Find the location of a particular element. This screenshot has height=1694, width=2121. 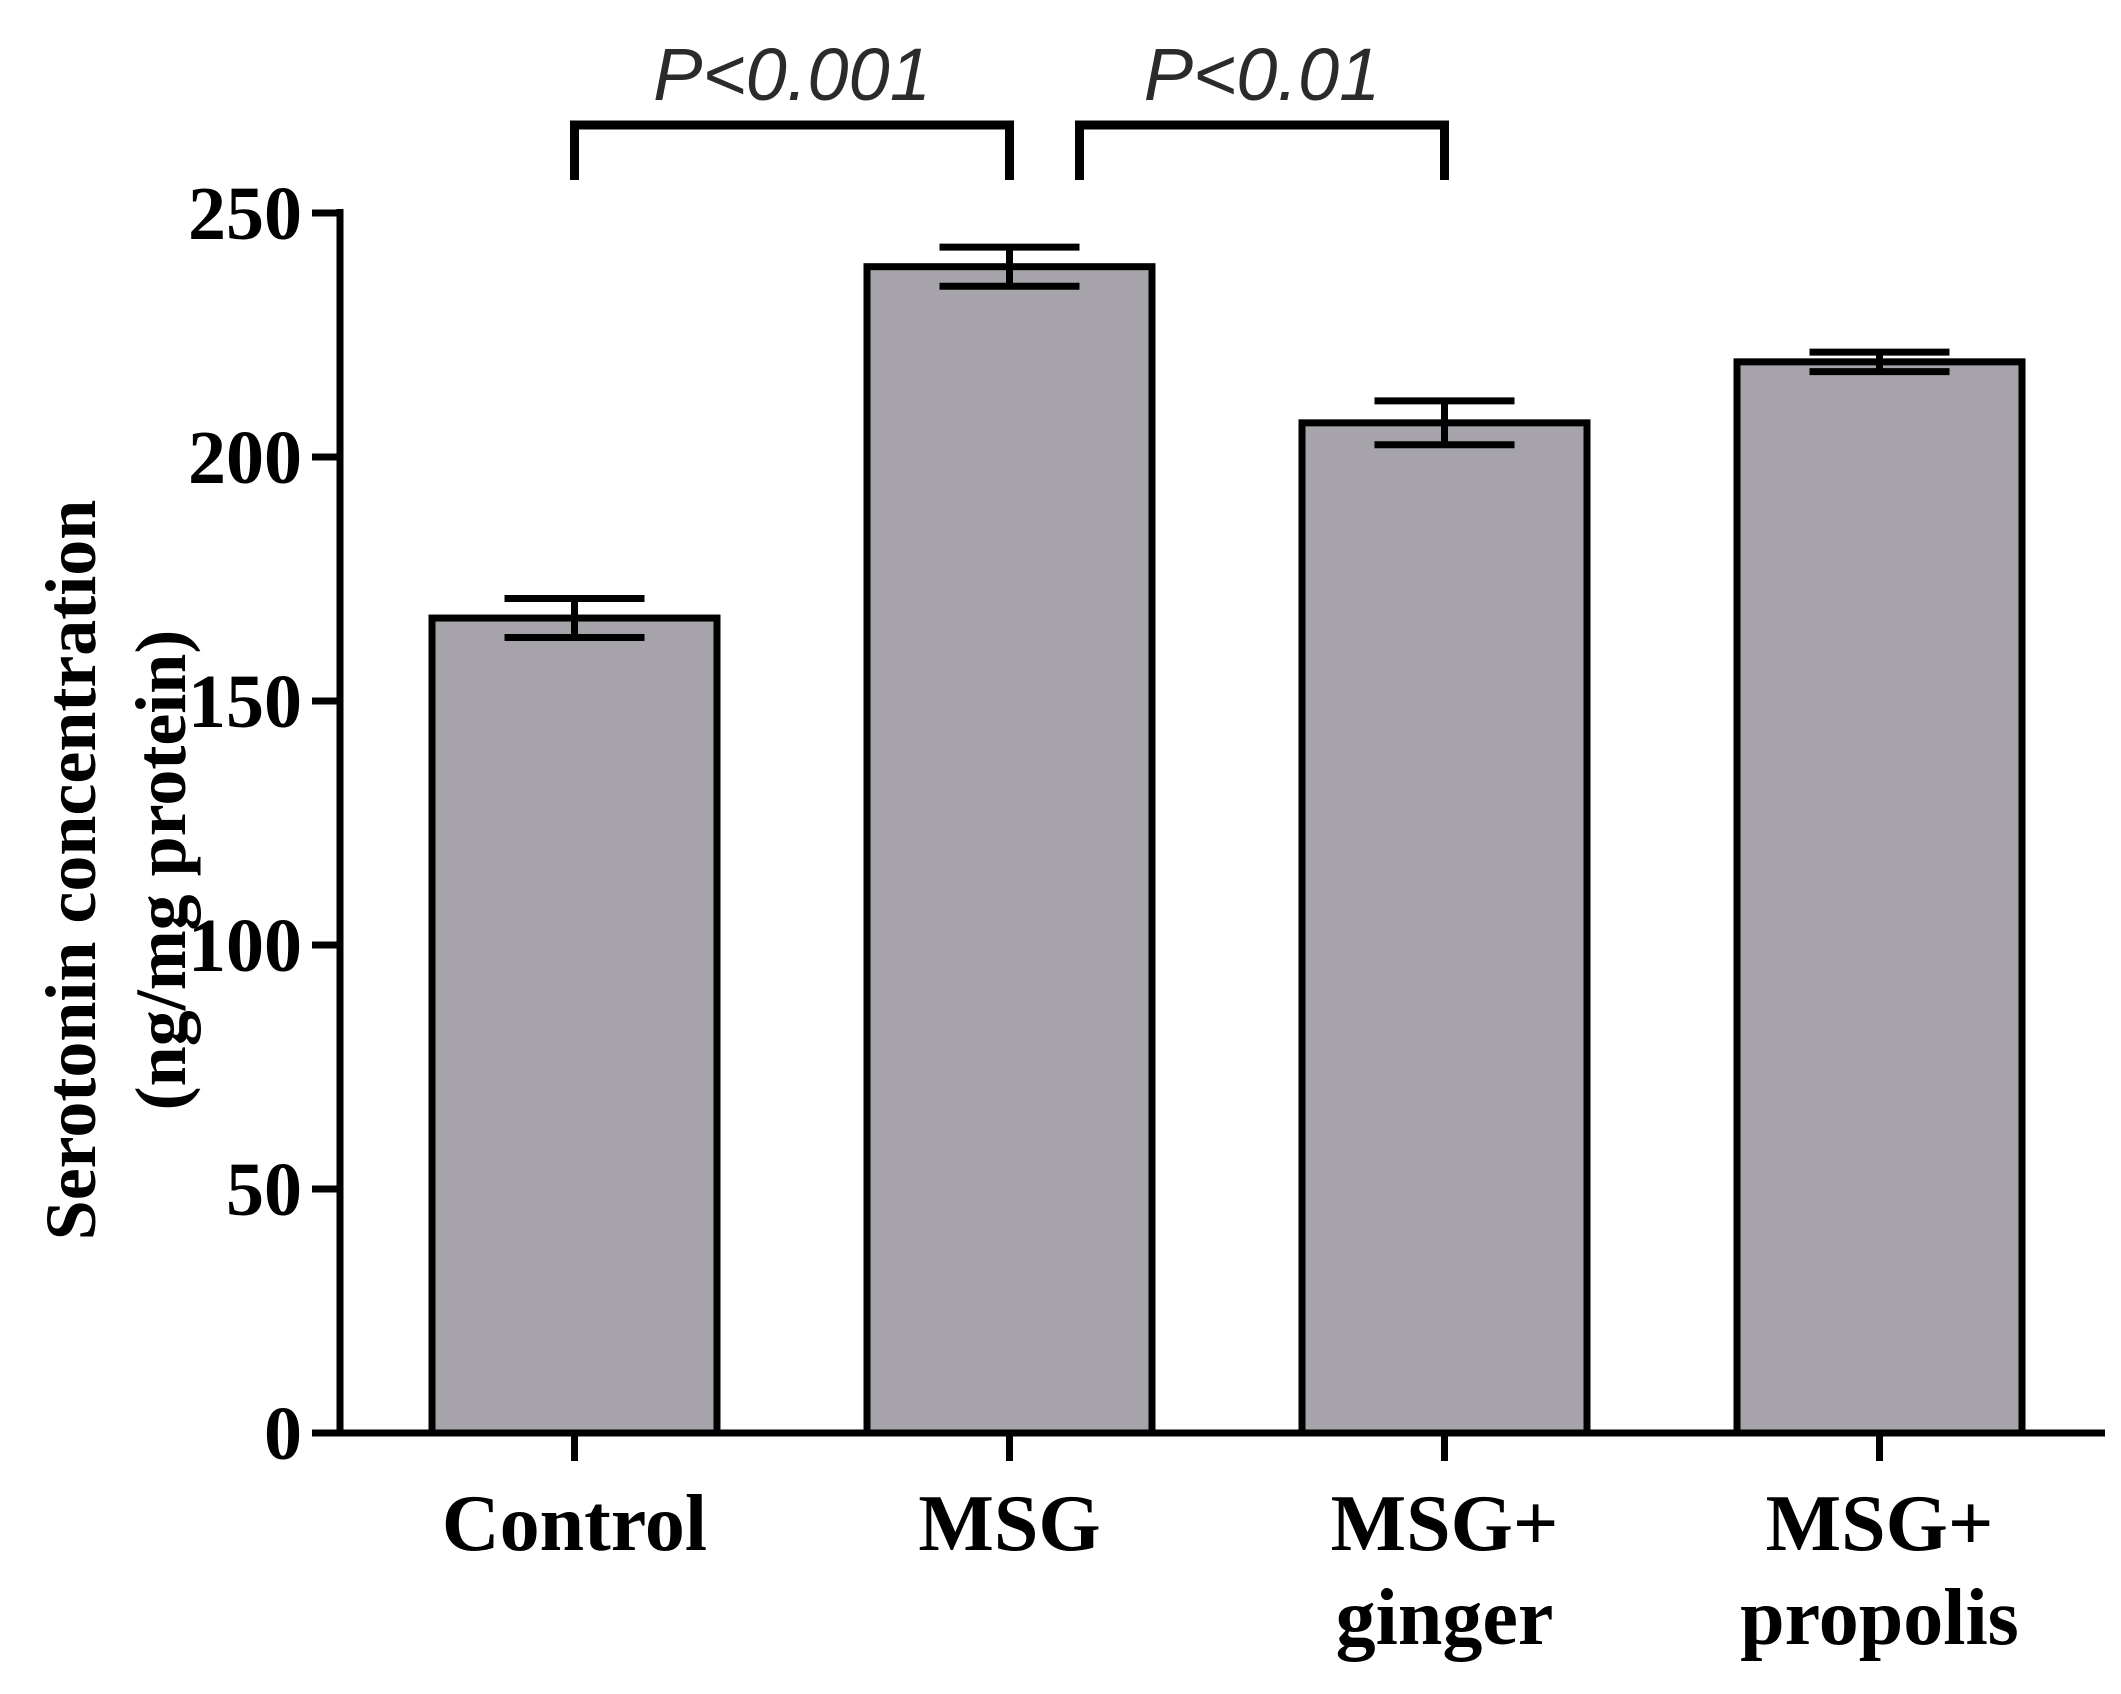

y-tick-label: 250 is located at coordinates (245, 214).